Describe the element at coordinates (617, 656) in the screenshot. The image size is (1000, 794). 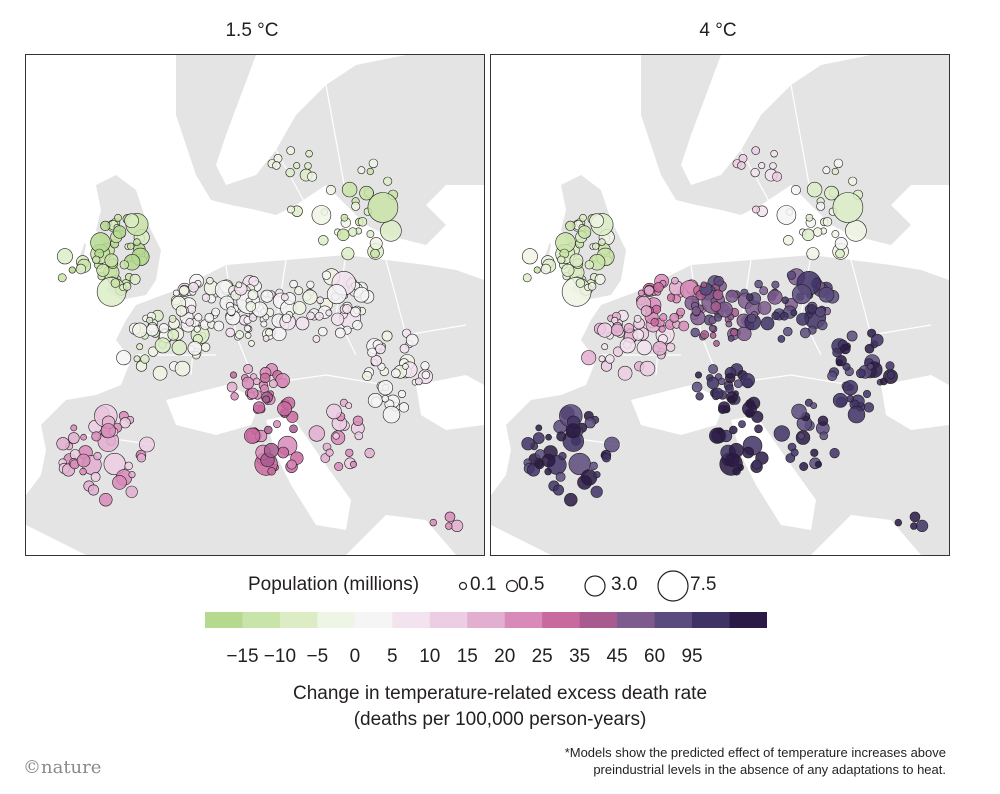
I see `colorbar-tick-label: 45` at that location.